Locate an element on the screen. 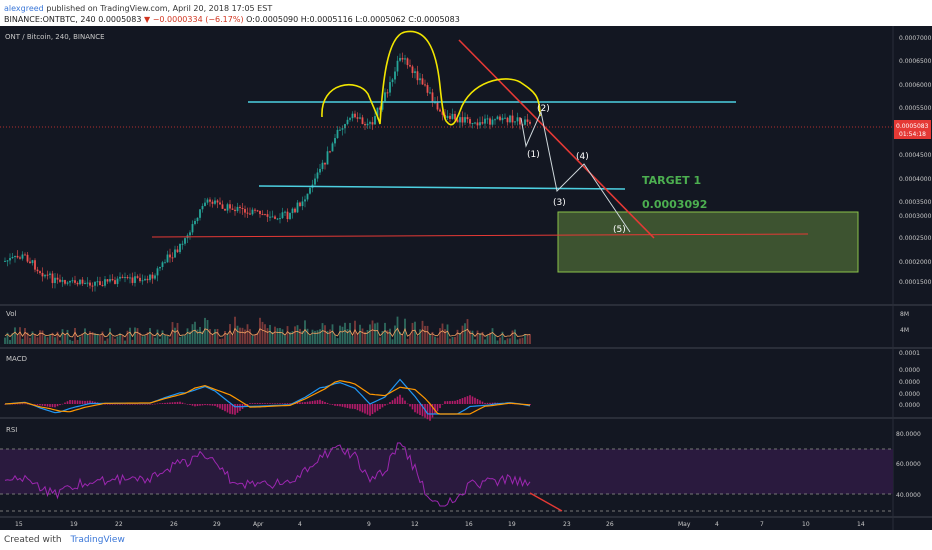  time-tick: 19 is located at coordinates (74, 524).